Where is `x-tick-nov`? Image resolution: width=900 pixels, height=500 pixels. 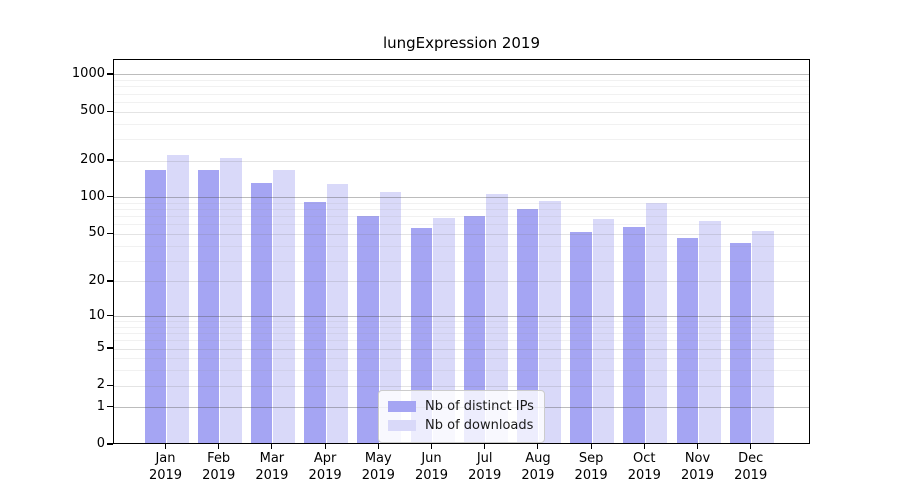
x-tick-nov is located at coordinates (697, 446).